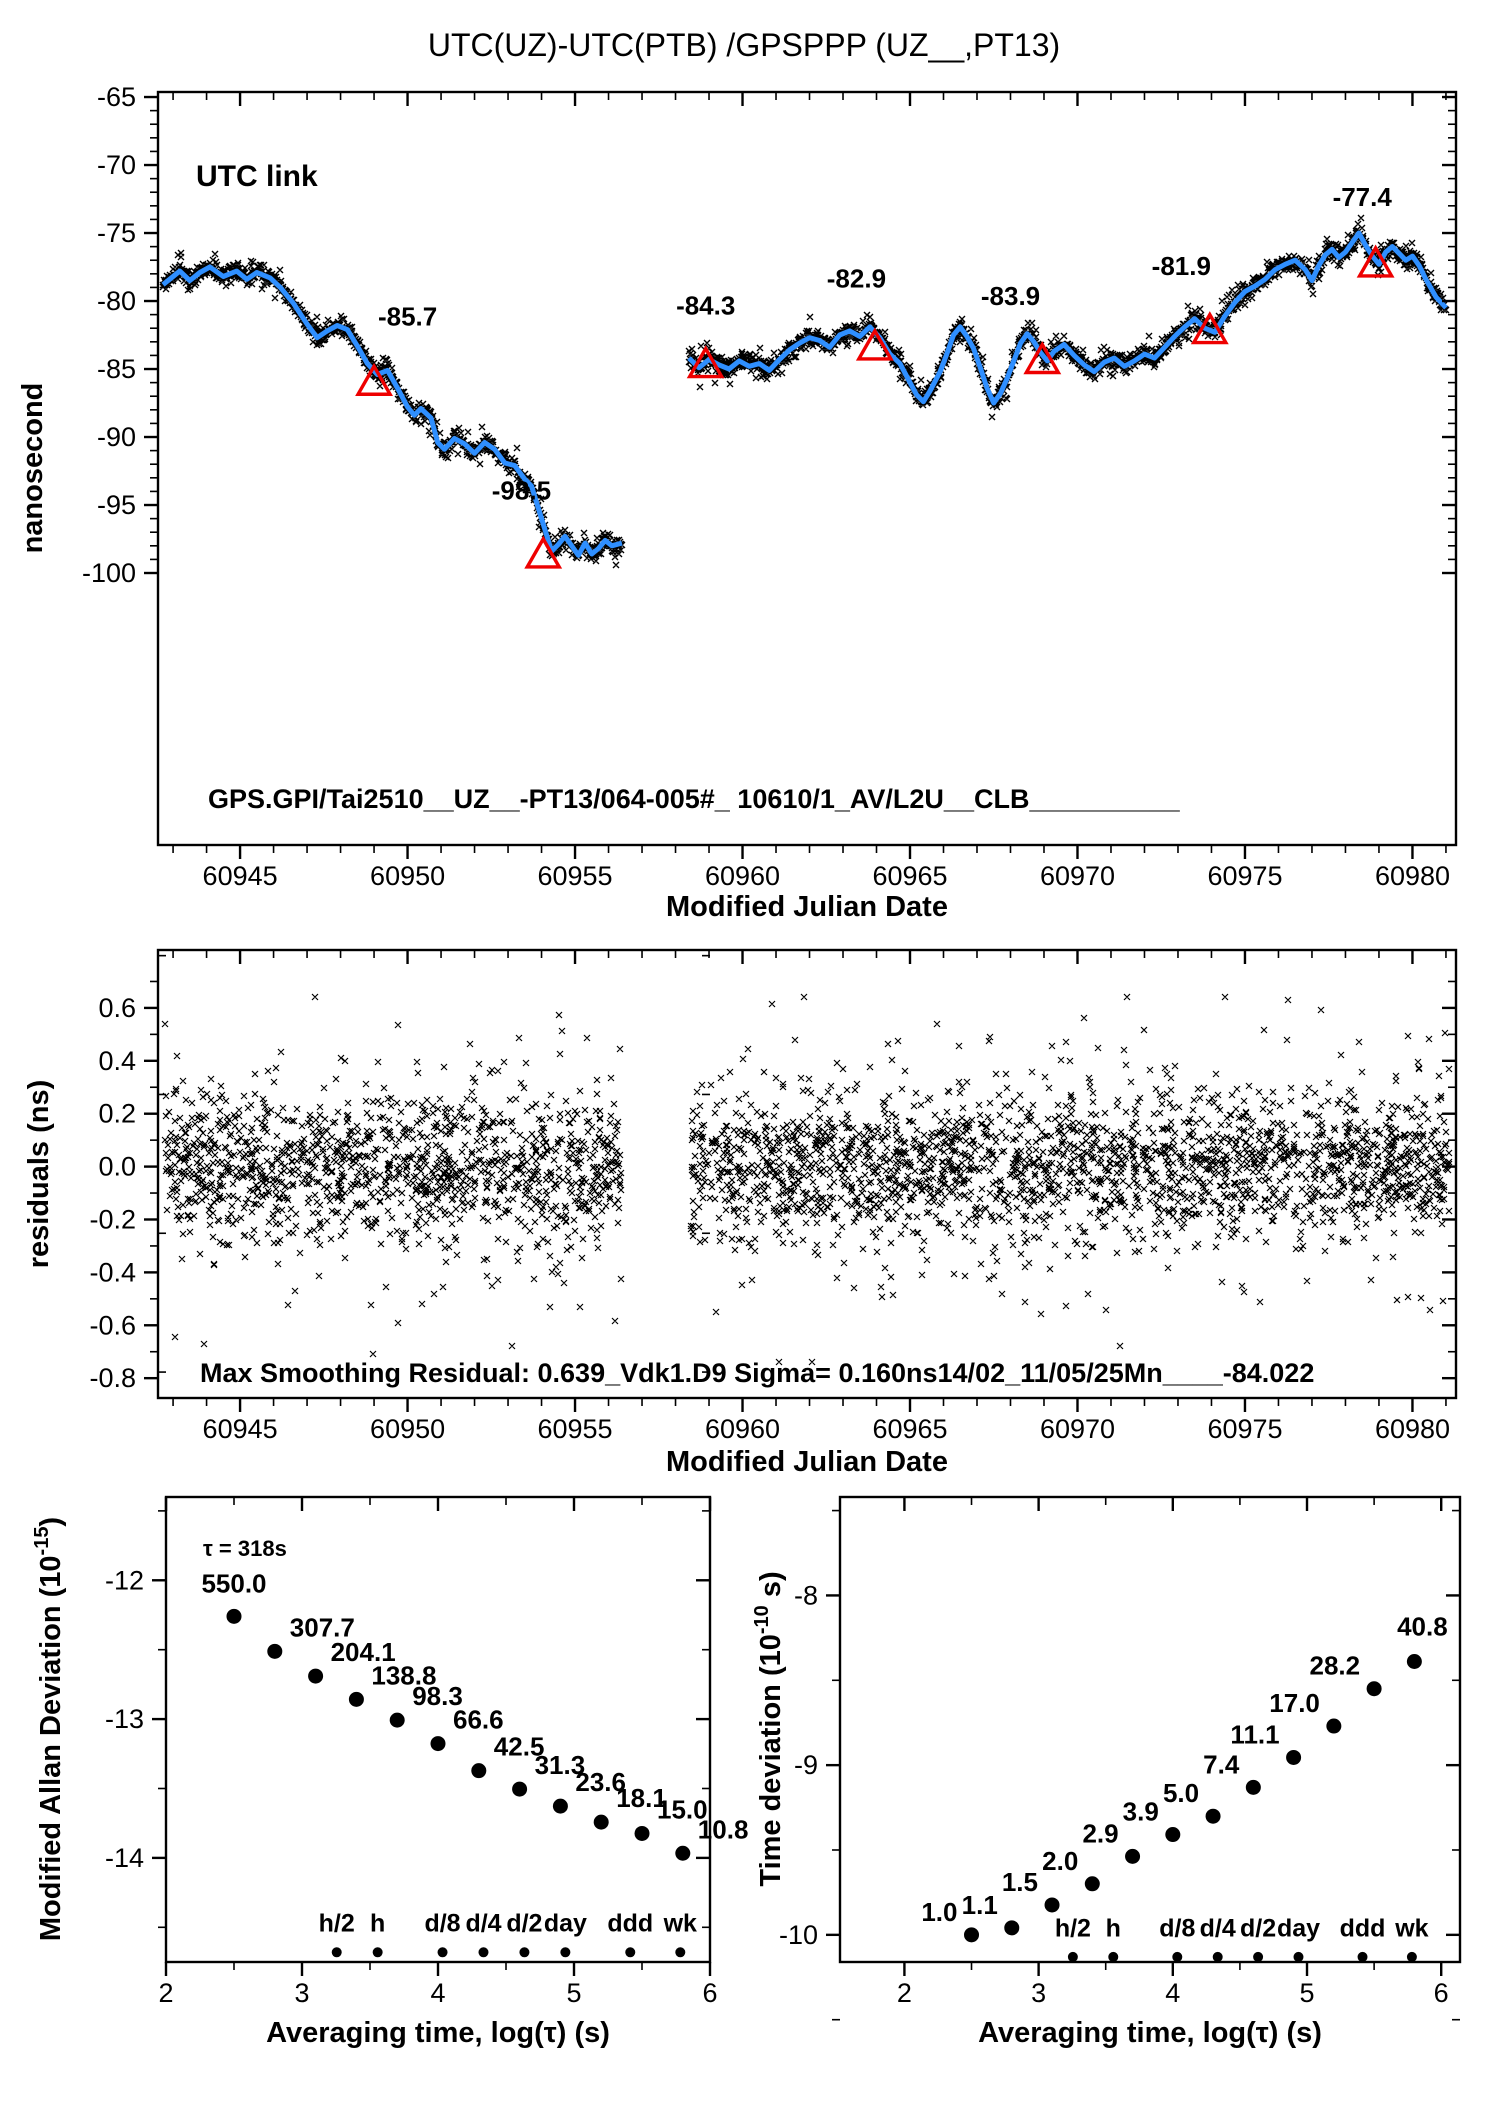 The width and height of the screenshot is (1488, 2105). I want to click on utc-link-annotation: UTC link, so click(257, 176).